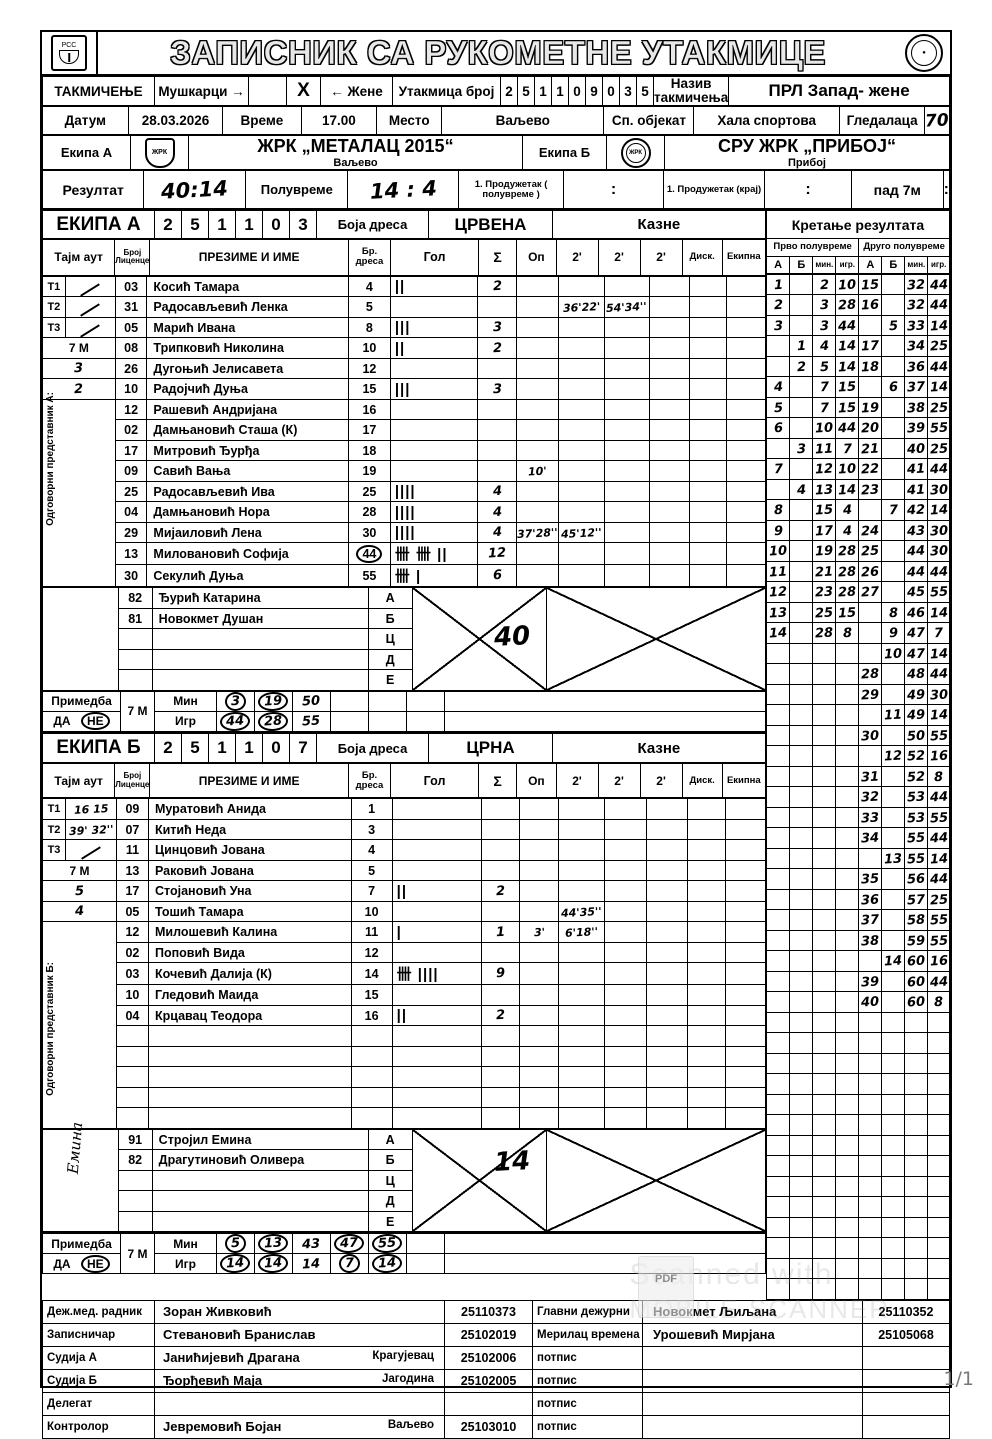  Describe the element at coordinates (81, 1264) in the screenshot. I see `team-b-remark-choice: ДА НЕ` at that location.